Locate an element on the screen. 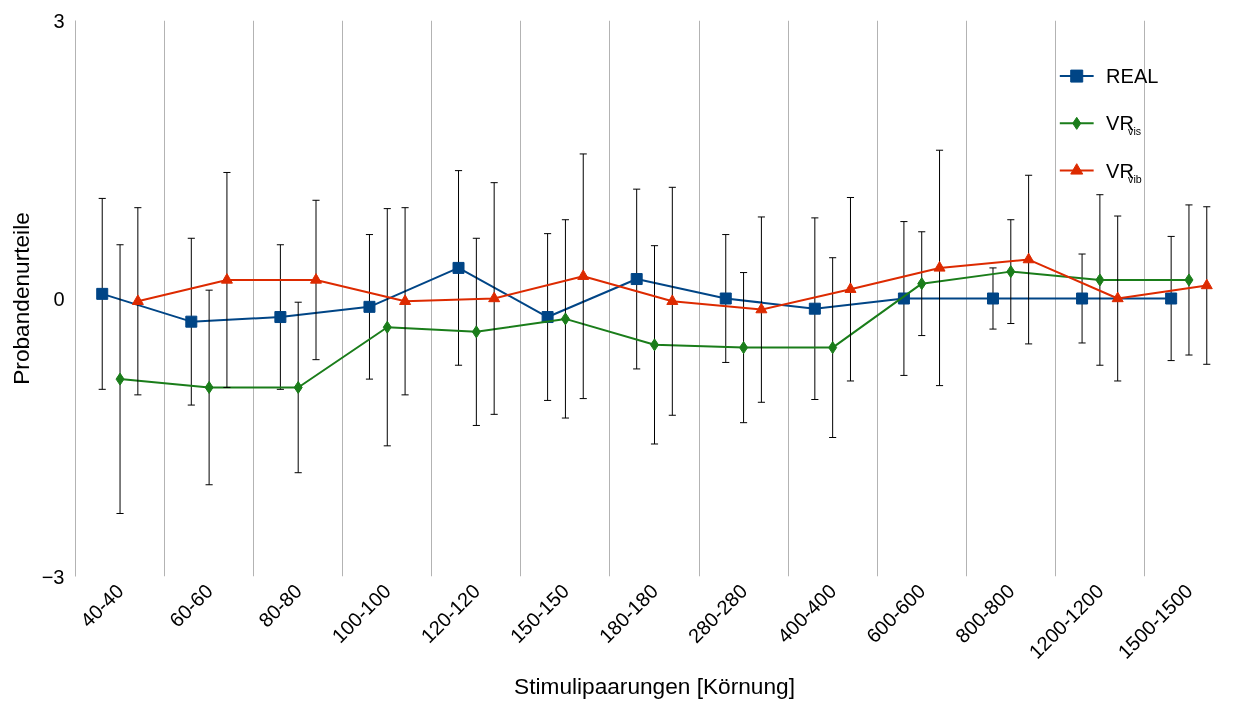 The height and width of the screenshot is (702, 1239). y-tick-label: 0 is located at coordinates (59, 298).